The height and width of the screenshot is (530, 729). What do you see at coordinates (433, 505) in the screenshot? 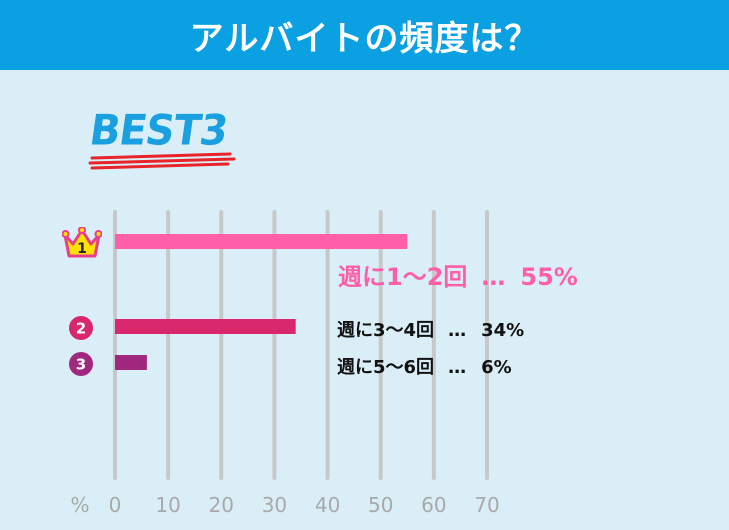
I see `x-tick-label: 60` at bounding box center [433, 505].